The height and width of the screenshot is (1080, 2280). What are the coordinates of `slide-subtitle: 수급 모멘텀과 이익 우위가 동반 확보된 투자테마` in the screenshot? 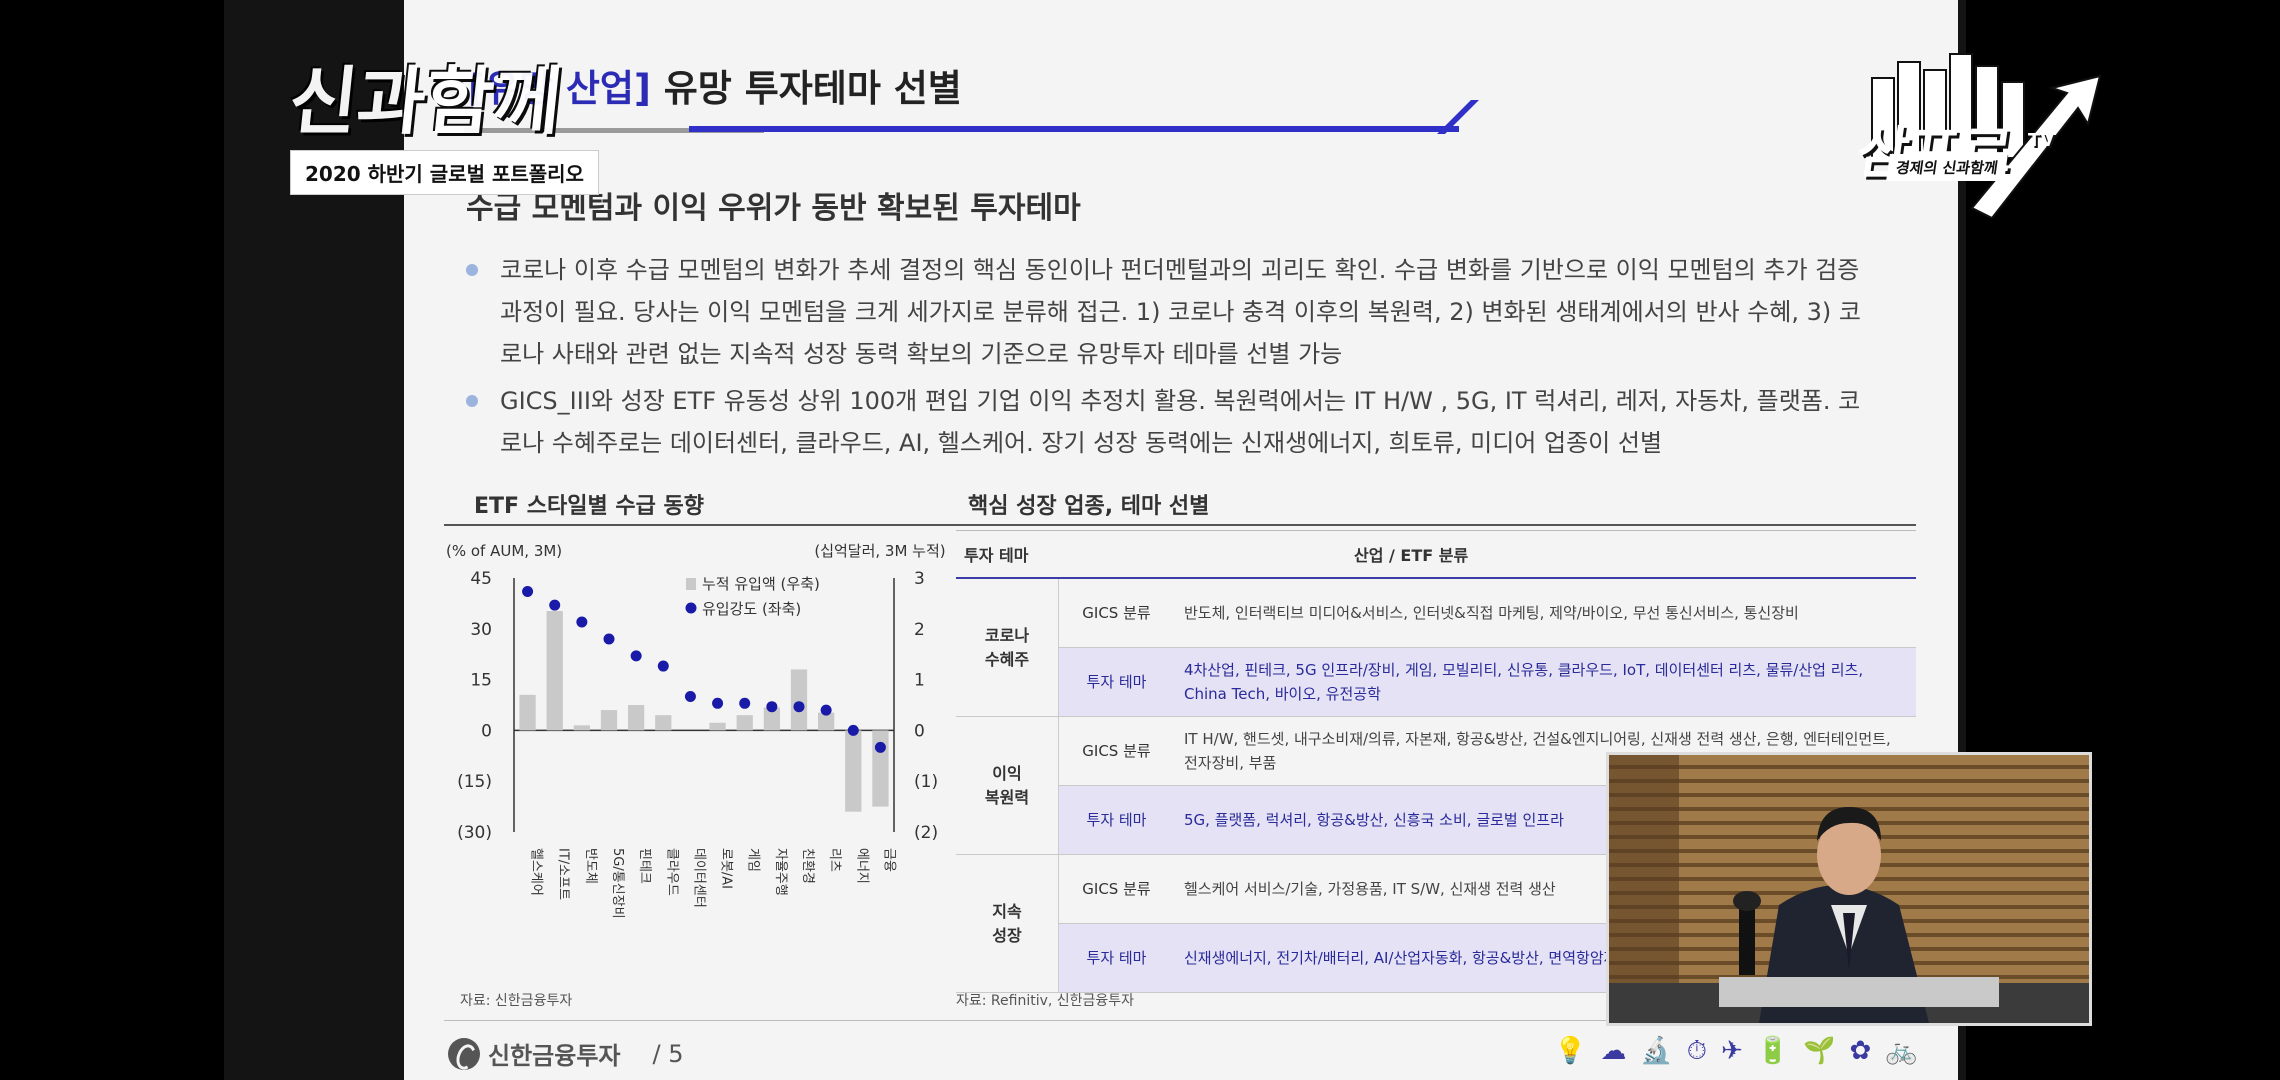 It's located at (773, 208).